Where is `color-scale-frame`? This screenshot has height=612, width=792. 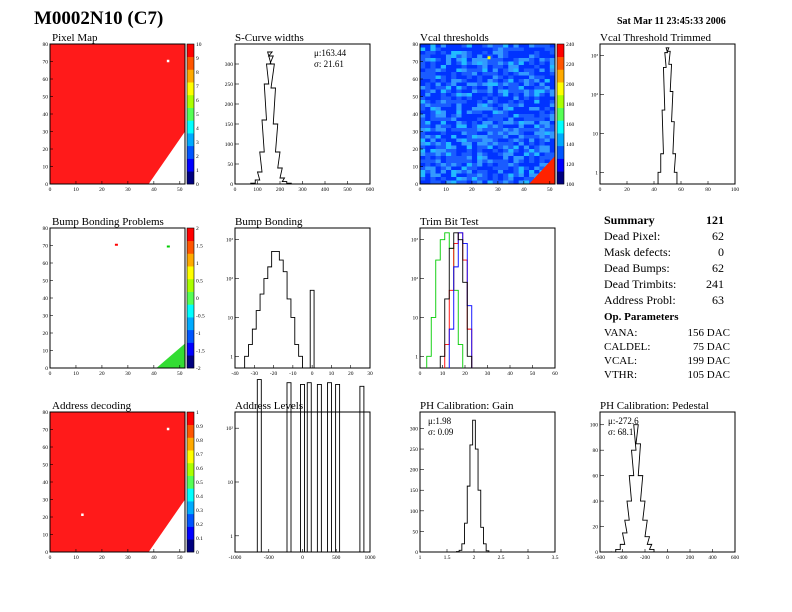
color-scale-frame is located at coordinates (560, 114).